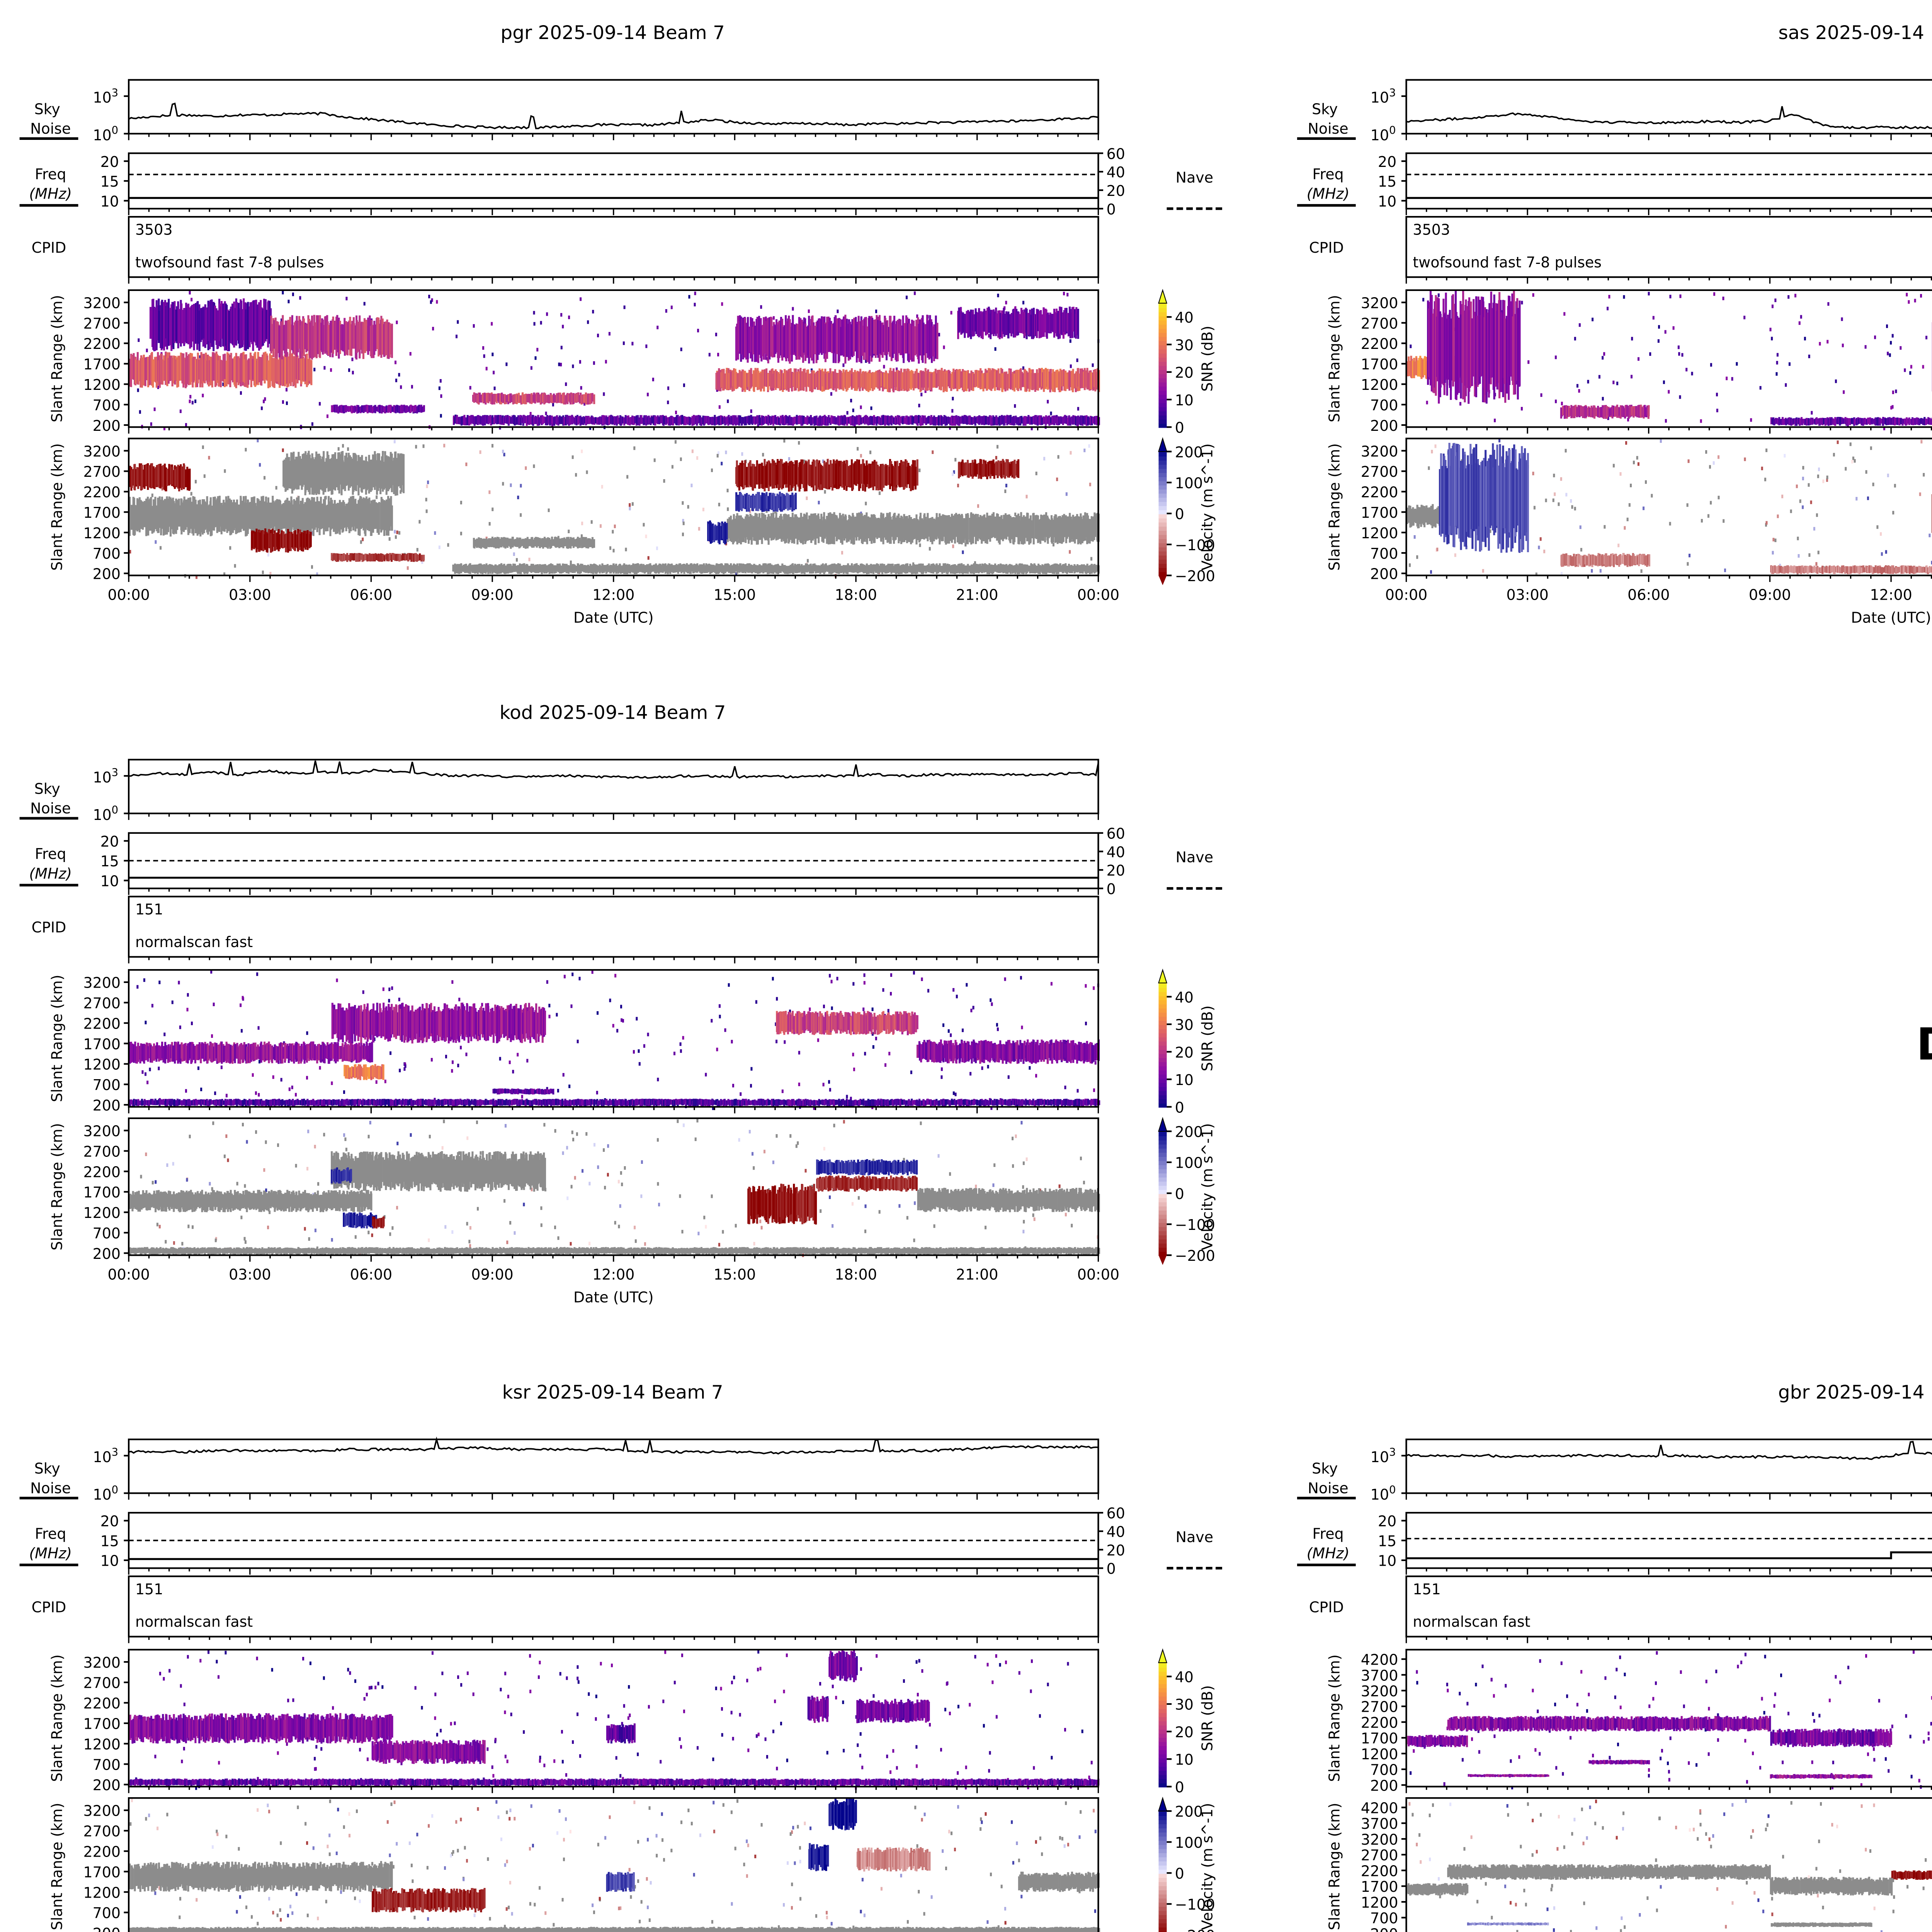  What do you see at coordinates (1163, 400) in the screenshot?
I see `colorbar-segment` at bounding box center [1163, 400].